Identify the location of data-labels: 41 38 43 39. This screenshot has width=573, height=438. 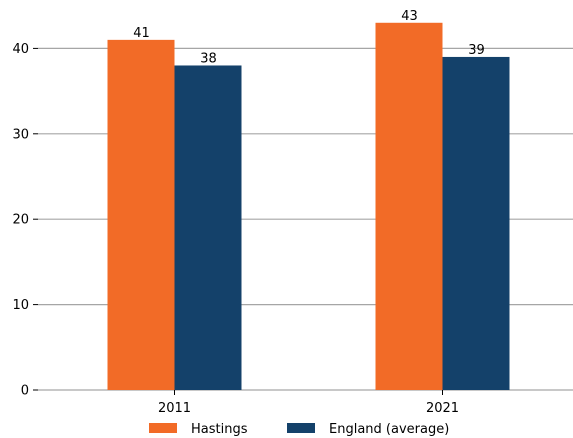
(309, 38).